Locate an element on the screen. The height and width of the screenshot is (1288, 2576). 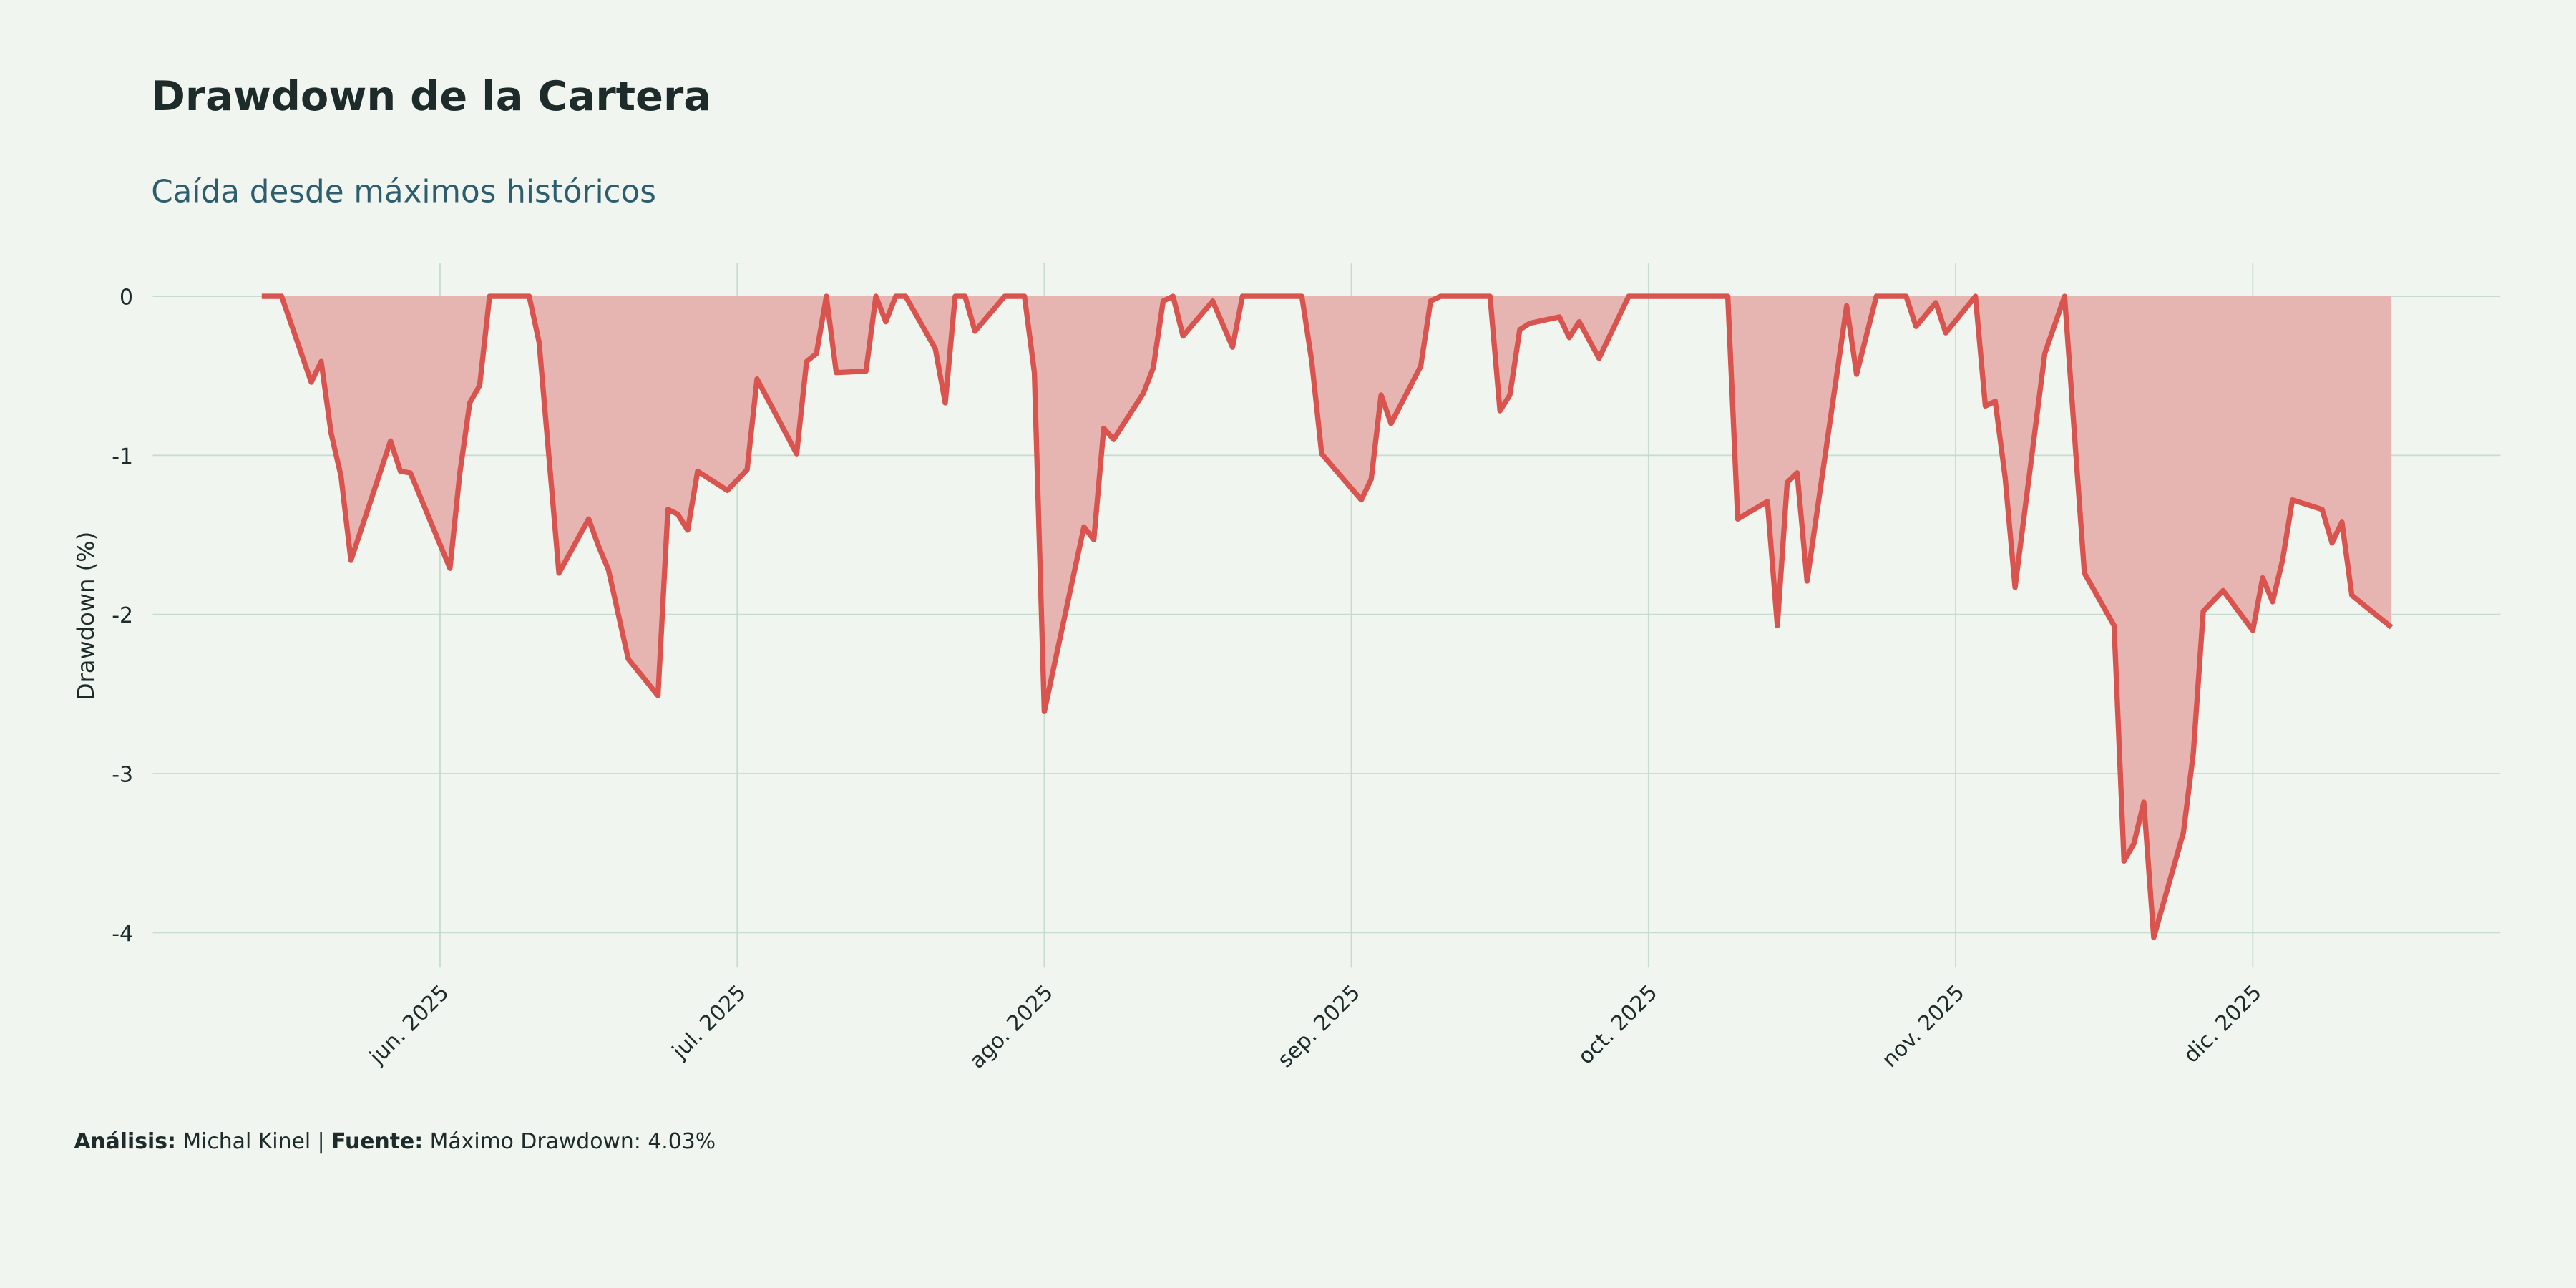
y-tick-label: -4 is located at coordinates (122, 934).